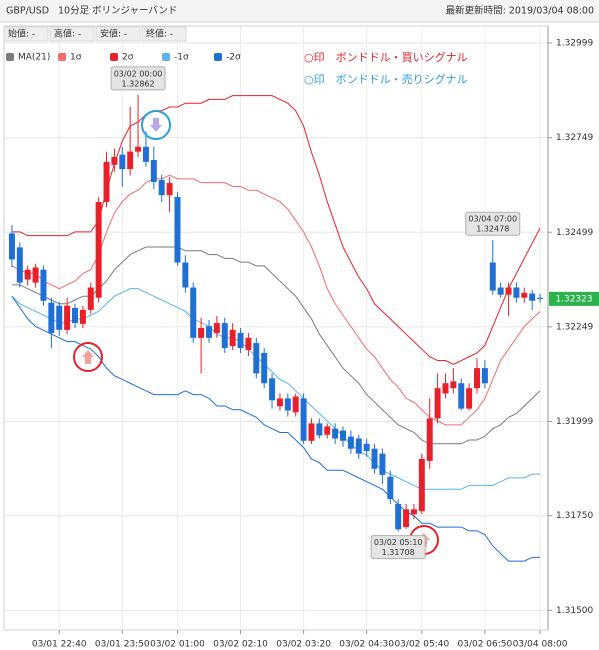  I want to click on last-price-tag, so click(574, 298).